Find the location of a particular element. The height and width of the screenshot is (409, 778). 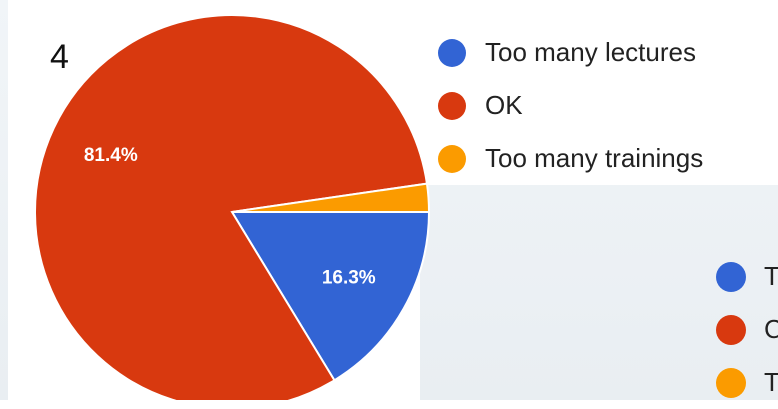

pie-slice-too-many-trainings is located at coordinates (331, 197).